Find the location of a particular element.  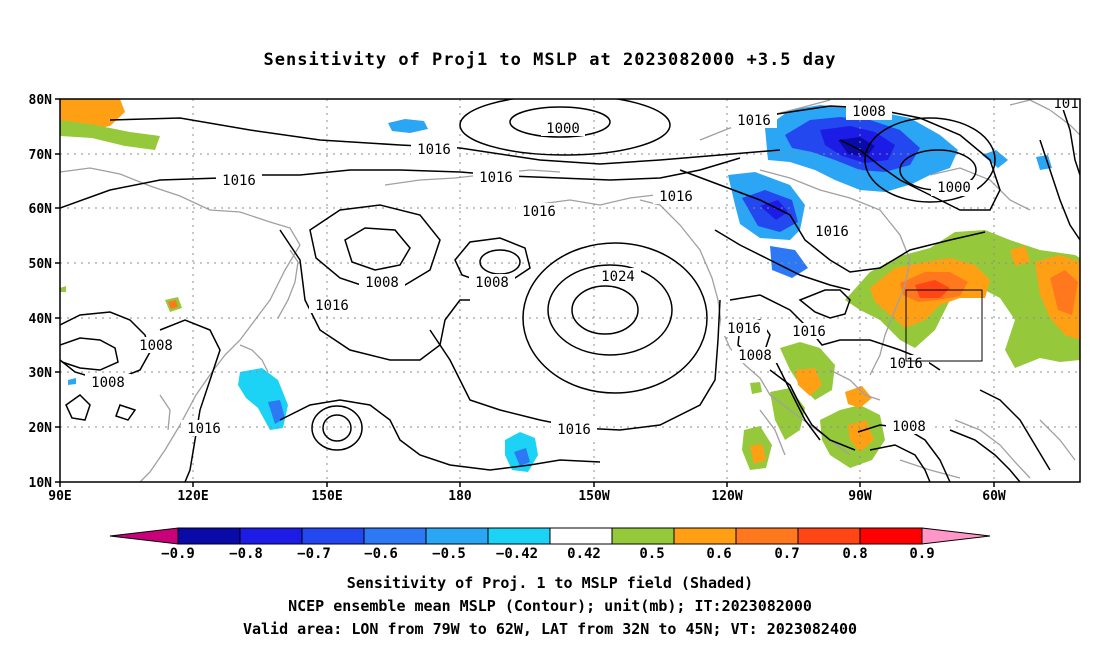

lon-label: 180 is located at coordinates (460, 496).